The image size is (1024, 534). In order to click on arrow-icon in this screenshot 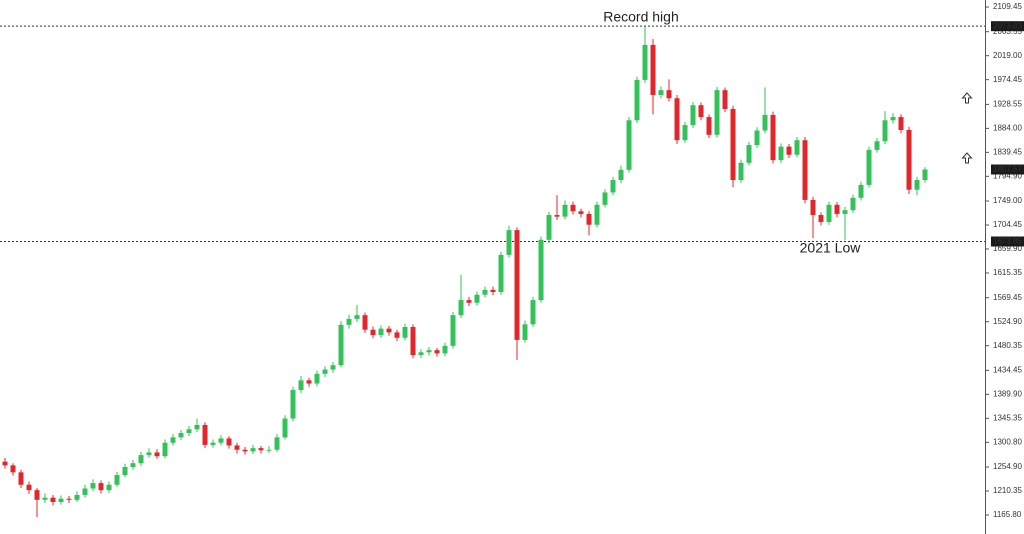, I will do `click(967, 98)`.